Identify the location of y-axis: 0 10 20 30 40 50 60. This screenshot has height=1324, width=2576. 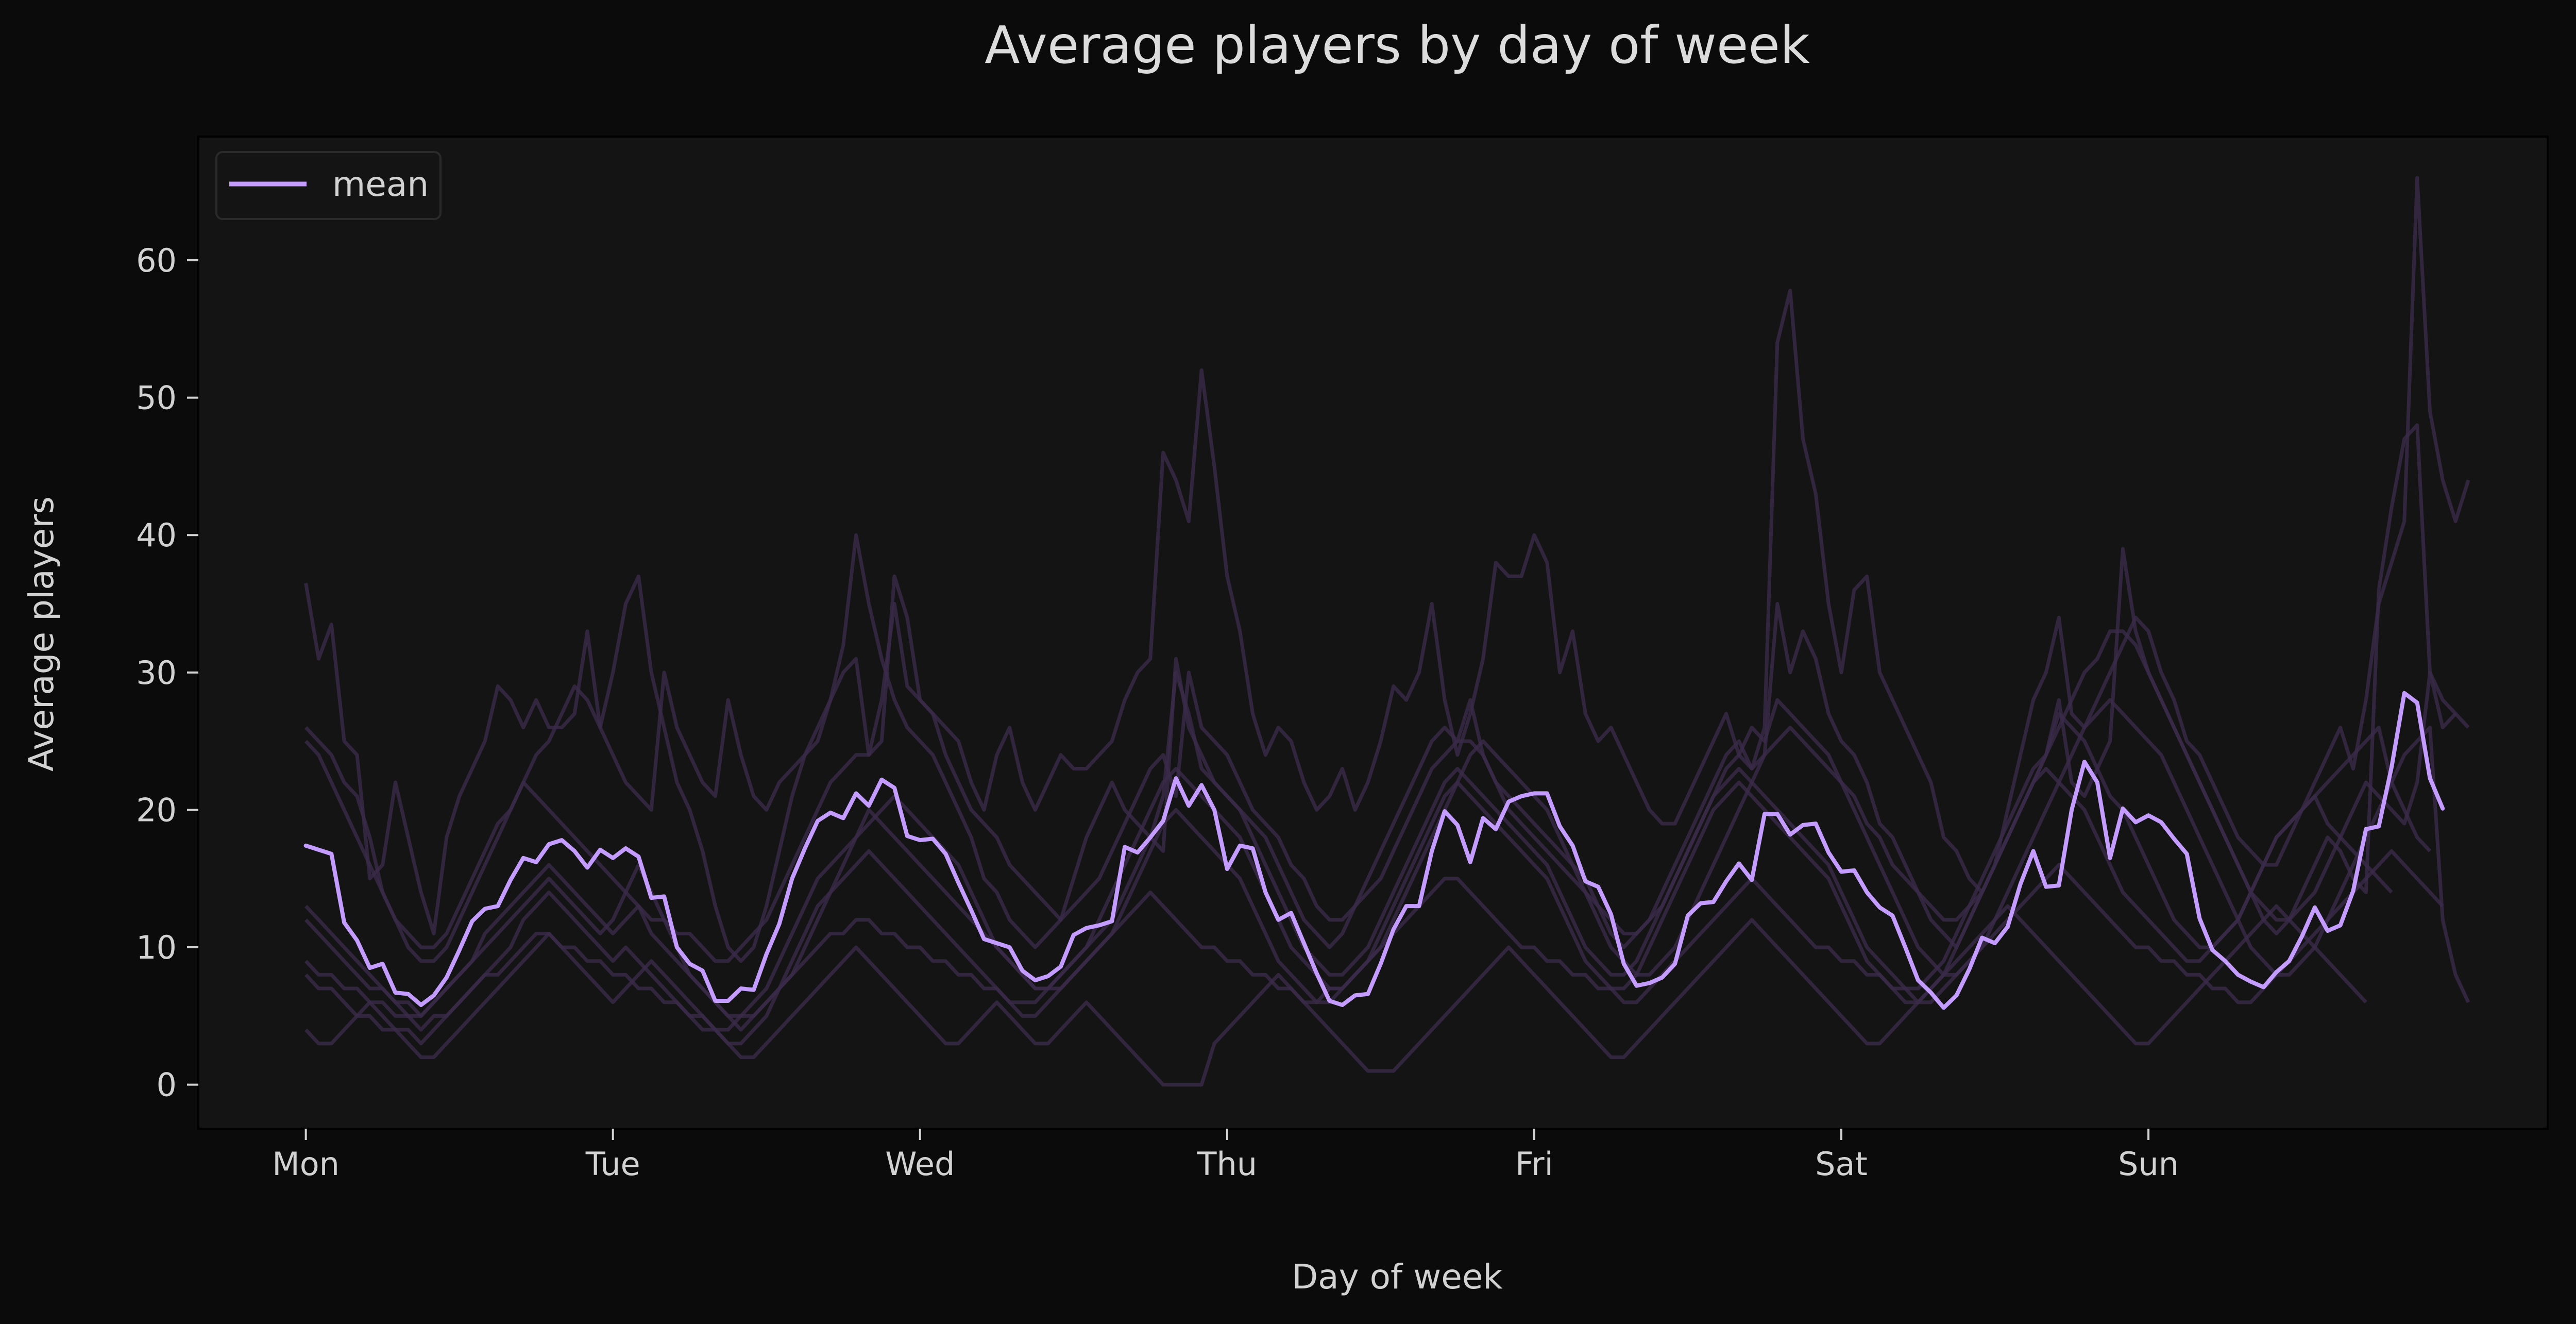
(167, 673).